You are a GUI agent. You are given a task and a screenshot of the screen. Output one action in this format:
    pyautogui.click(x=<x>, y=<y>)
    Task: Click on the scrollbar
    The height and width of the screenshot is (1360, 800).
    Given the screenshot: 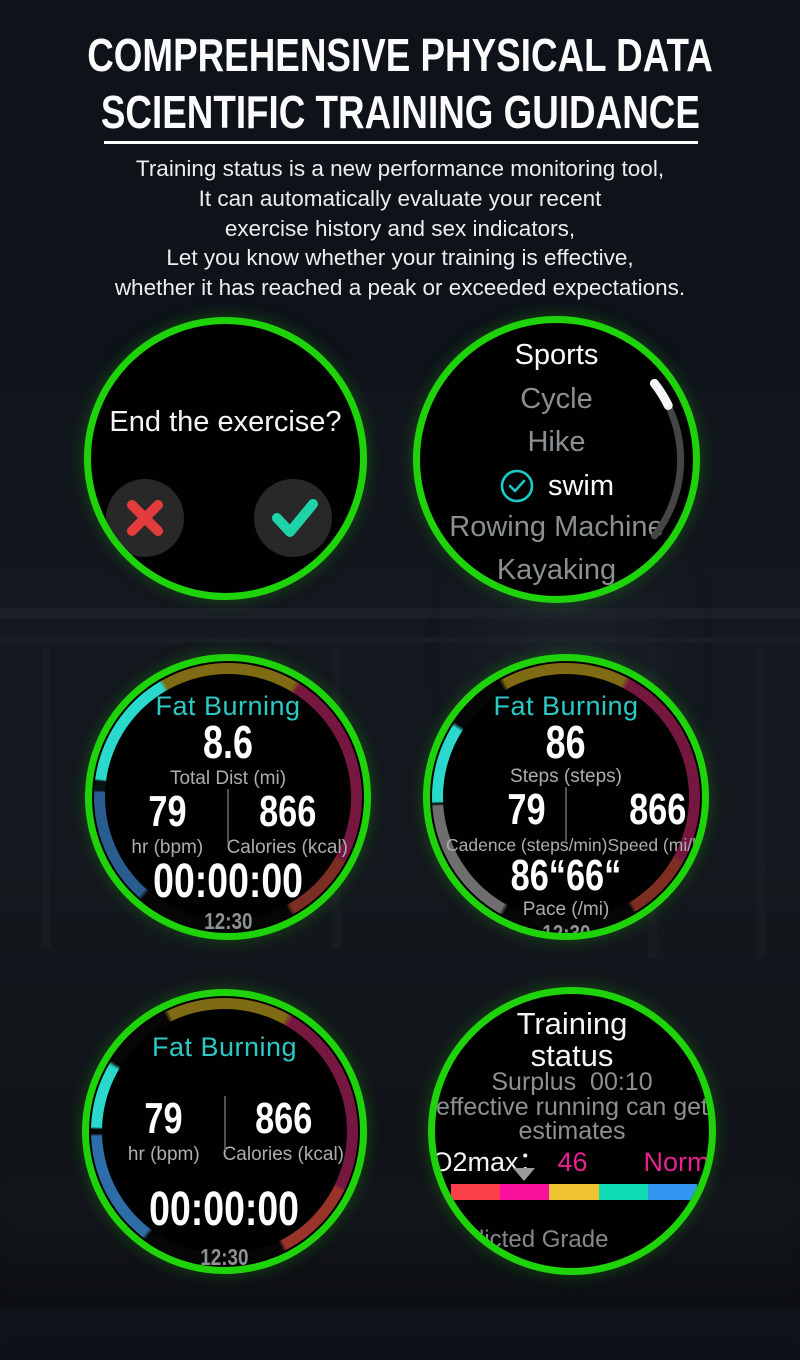 What is the action you would take?
    pyautogui.click(x=556, y=459)
    